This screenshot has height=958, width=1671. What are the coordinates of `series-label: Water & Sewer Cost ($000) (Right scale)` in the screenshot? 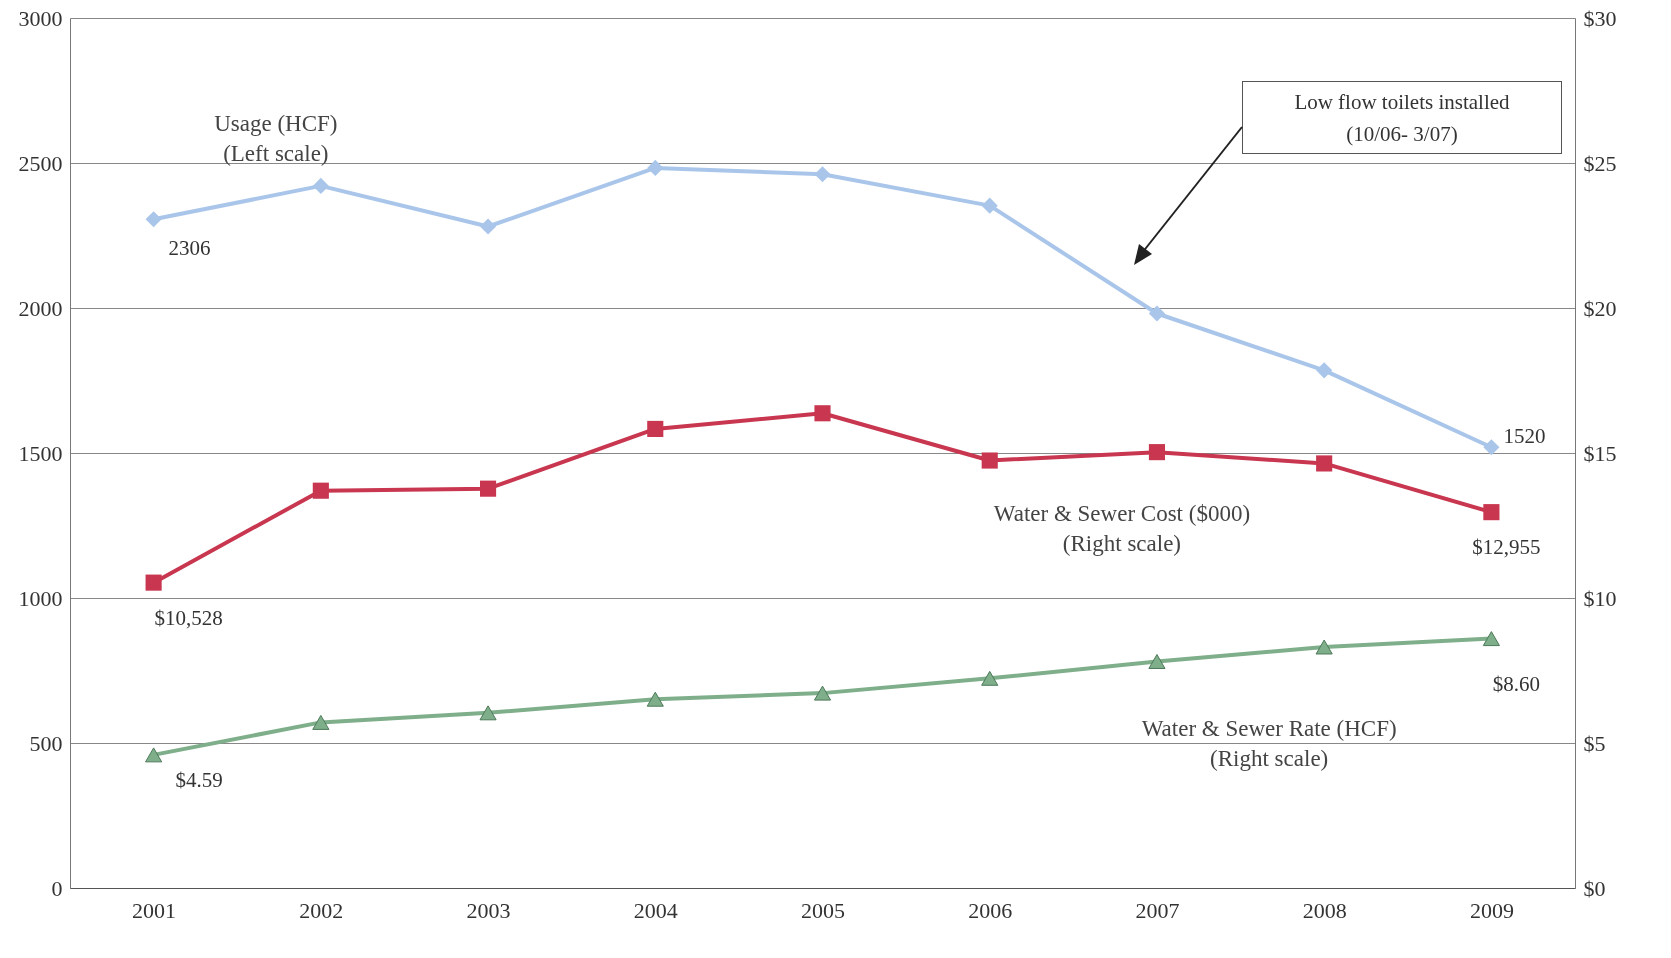 It's located at (1122, 529).